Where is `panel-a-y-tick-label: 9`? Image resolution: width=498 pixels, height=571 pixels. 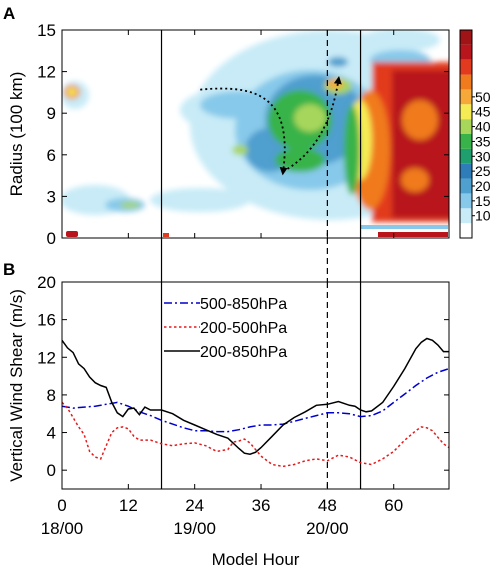 panel-a-y-tick-label: 9 is located at coordinates (51, 113).